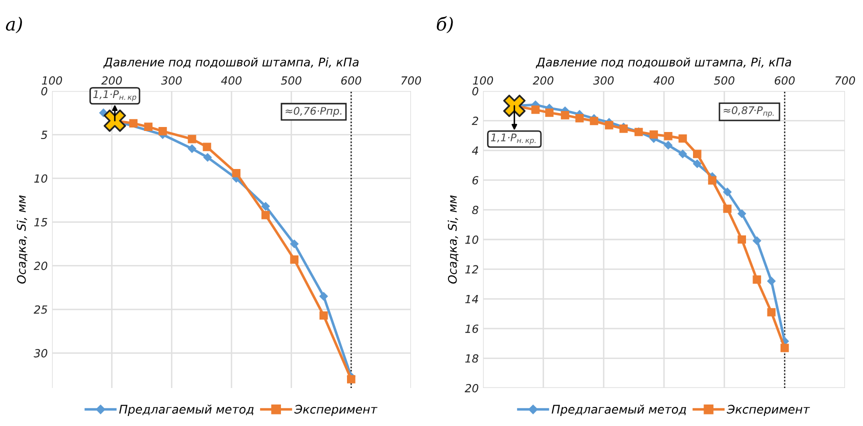 The width and height of the screenshot is (863, 426). Describe the element at coordinates (471, 358) in the screenshot. I see `y-tick-label: 18` at that location.